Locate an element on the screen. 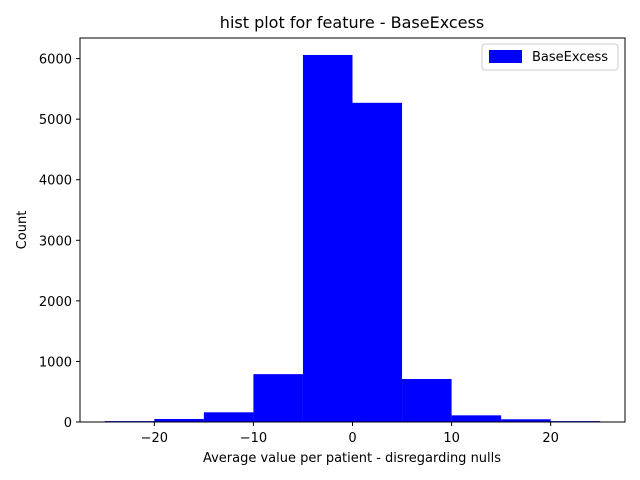 The width and height of the screenshot is (640, 480). y-tick-label: 2000 is located at coordinates (55, 302).